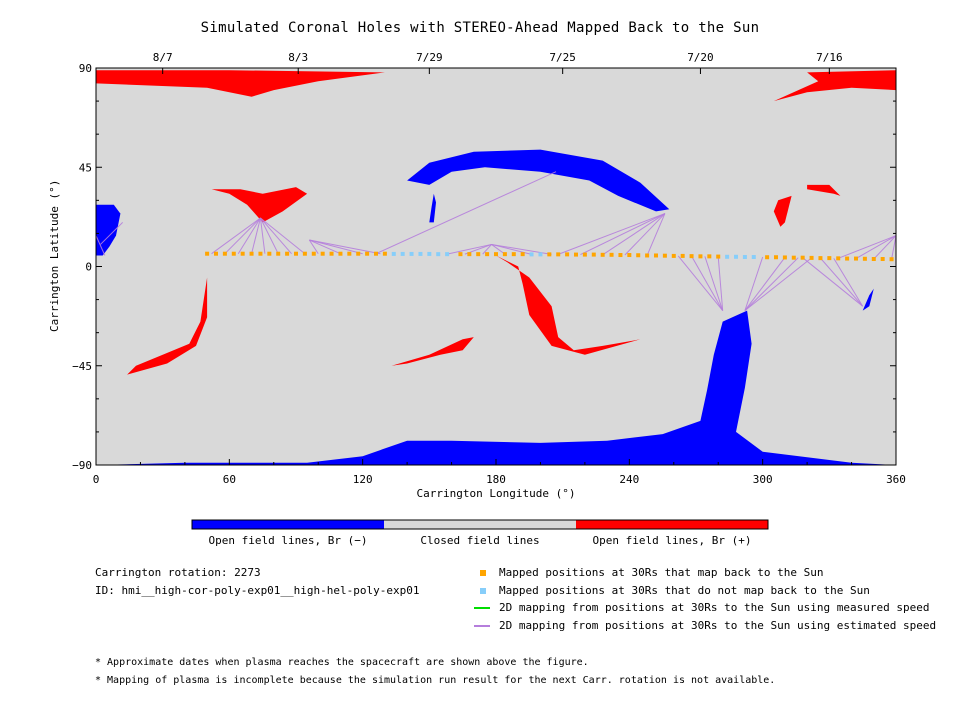 The image size is (960, 720). Describe the element at coordinates (496, 479) in the screenshot. I see `x-tick-label-180: 180` at that location.